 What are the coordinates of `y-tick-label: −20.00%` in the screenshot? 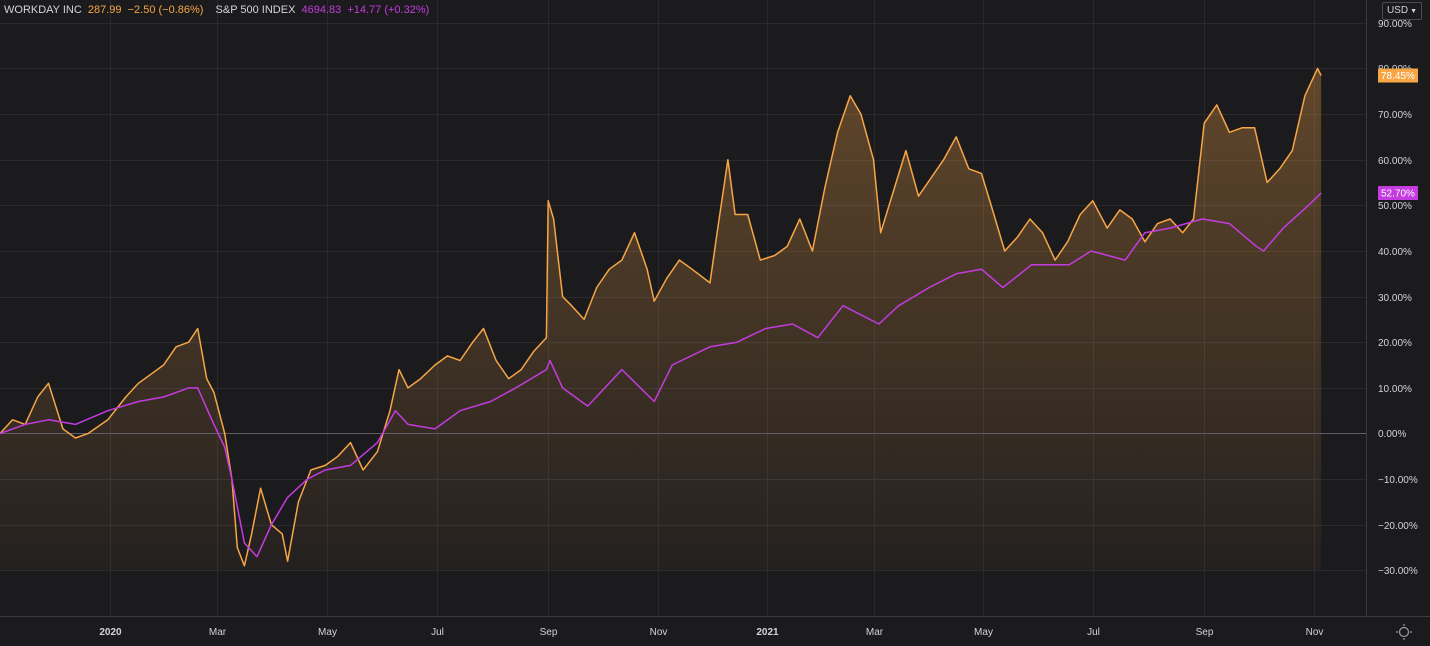 It's located at (1398, 526).